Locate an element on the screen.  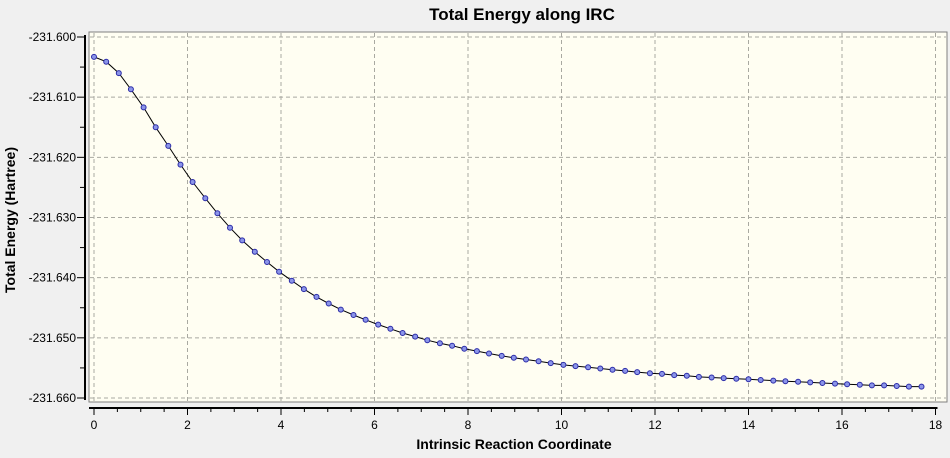
y-tick-label: -231.600 is located at coordinates (53, 37).